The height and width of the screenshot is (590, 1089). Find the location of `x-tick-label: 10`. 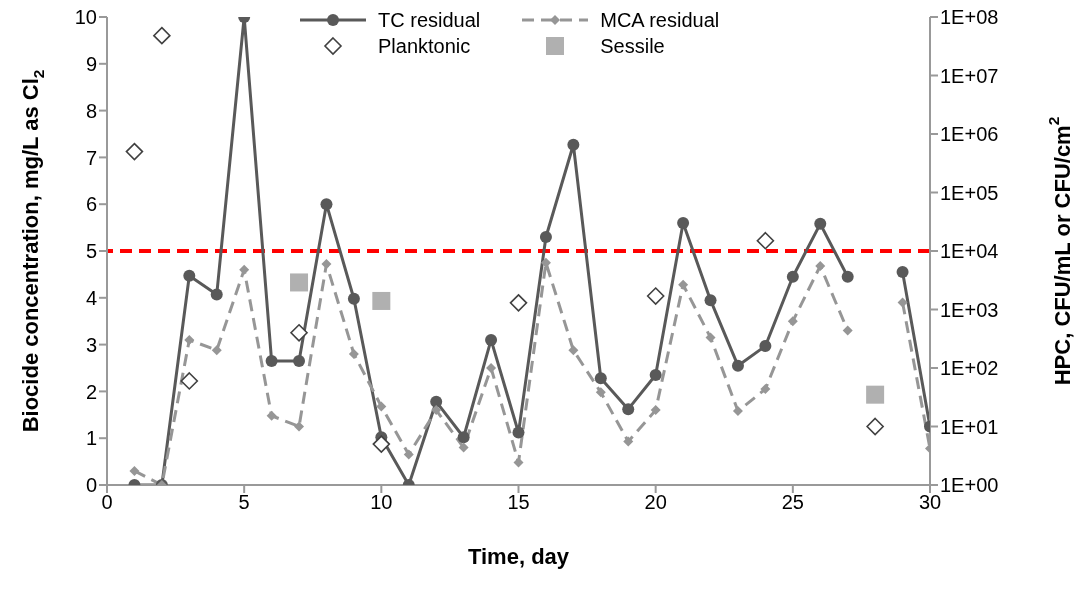

x-tick-label: 10 is located at coordinates (381, 502).